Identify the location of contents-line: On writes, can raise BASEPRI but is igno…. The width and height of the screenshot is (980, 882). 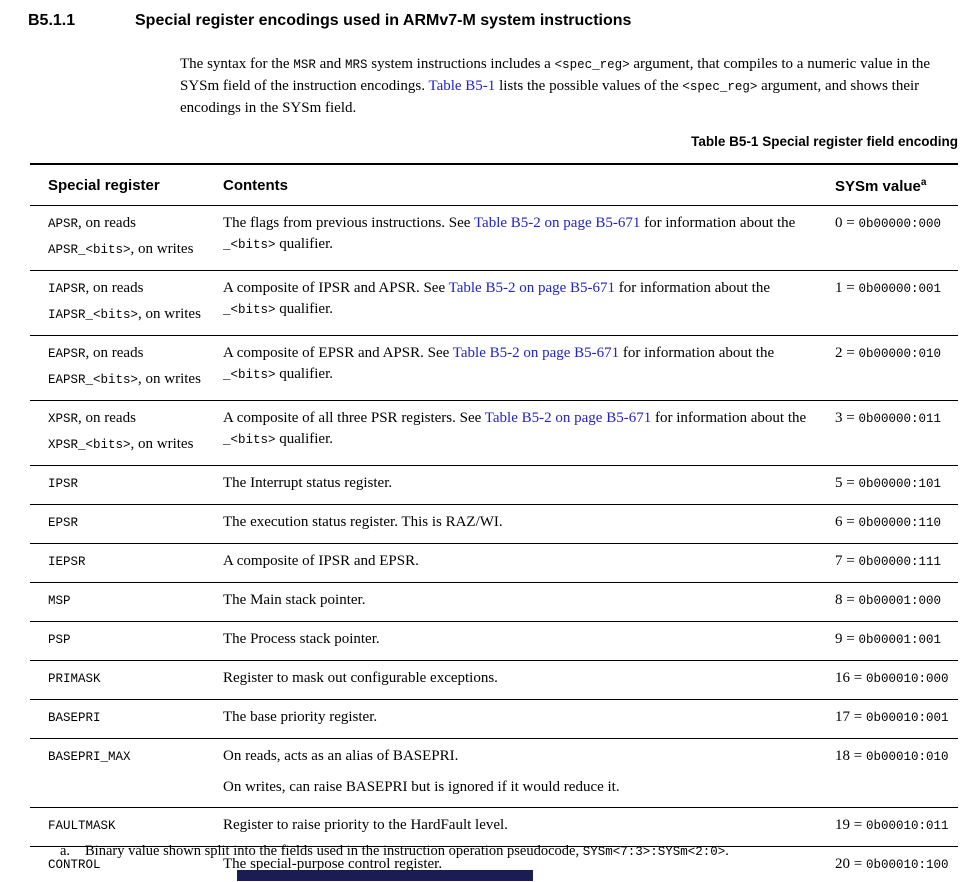
(522, 787).